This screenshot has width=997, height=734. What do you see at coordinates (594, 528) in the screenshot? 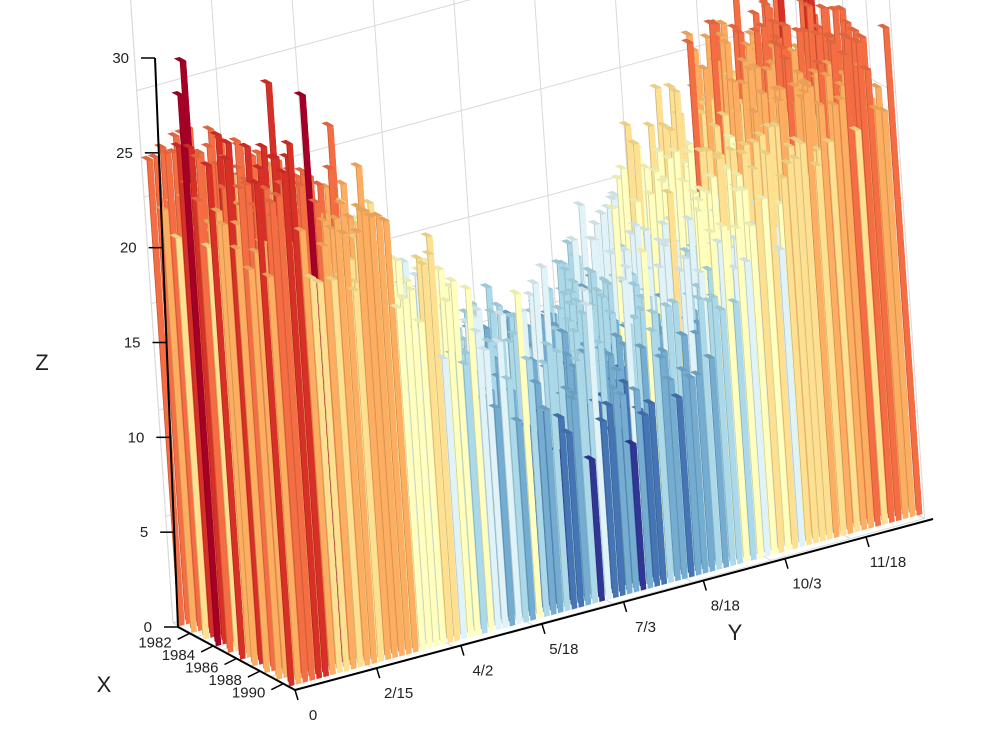
I see `bar-1981-d180` at bounding box center [594, 528].